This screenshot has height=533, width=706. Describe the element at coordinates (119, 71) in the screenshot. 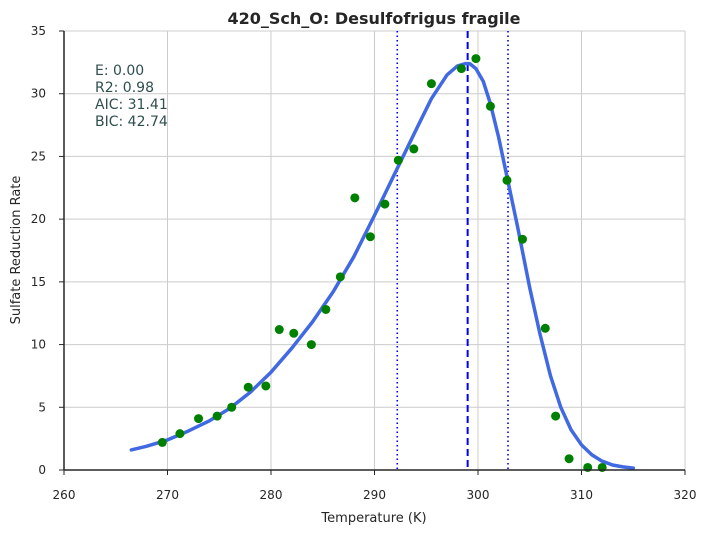

I see `stat-e: E: 0.00` at that location.